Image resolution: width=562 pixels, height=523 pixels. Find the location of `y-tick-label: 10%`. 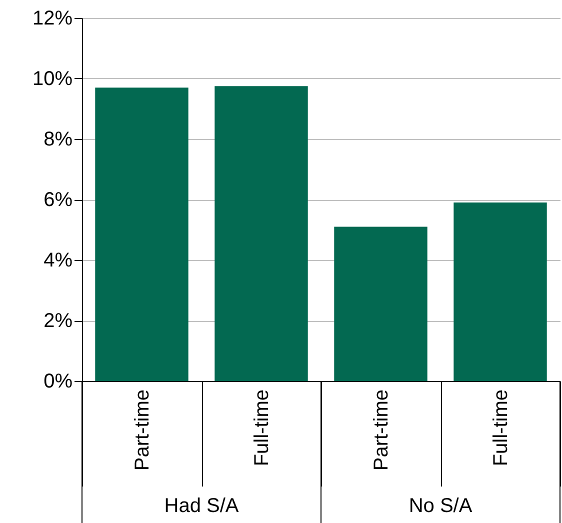

y-tick-label: 10% is located at coordinates (52, 79).